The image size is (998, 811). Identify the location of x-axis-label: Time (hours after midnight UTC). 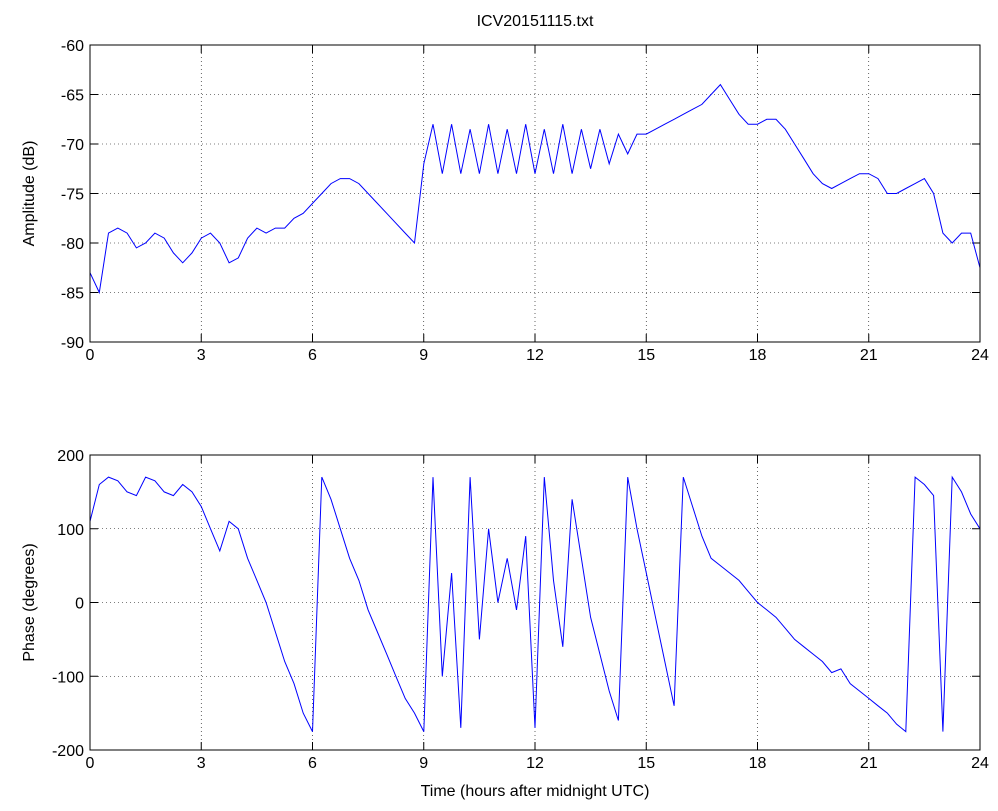
(535, 791).